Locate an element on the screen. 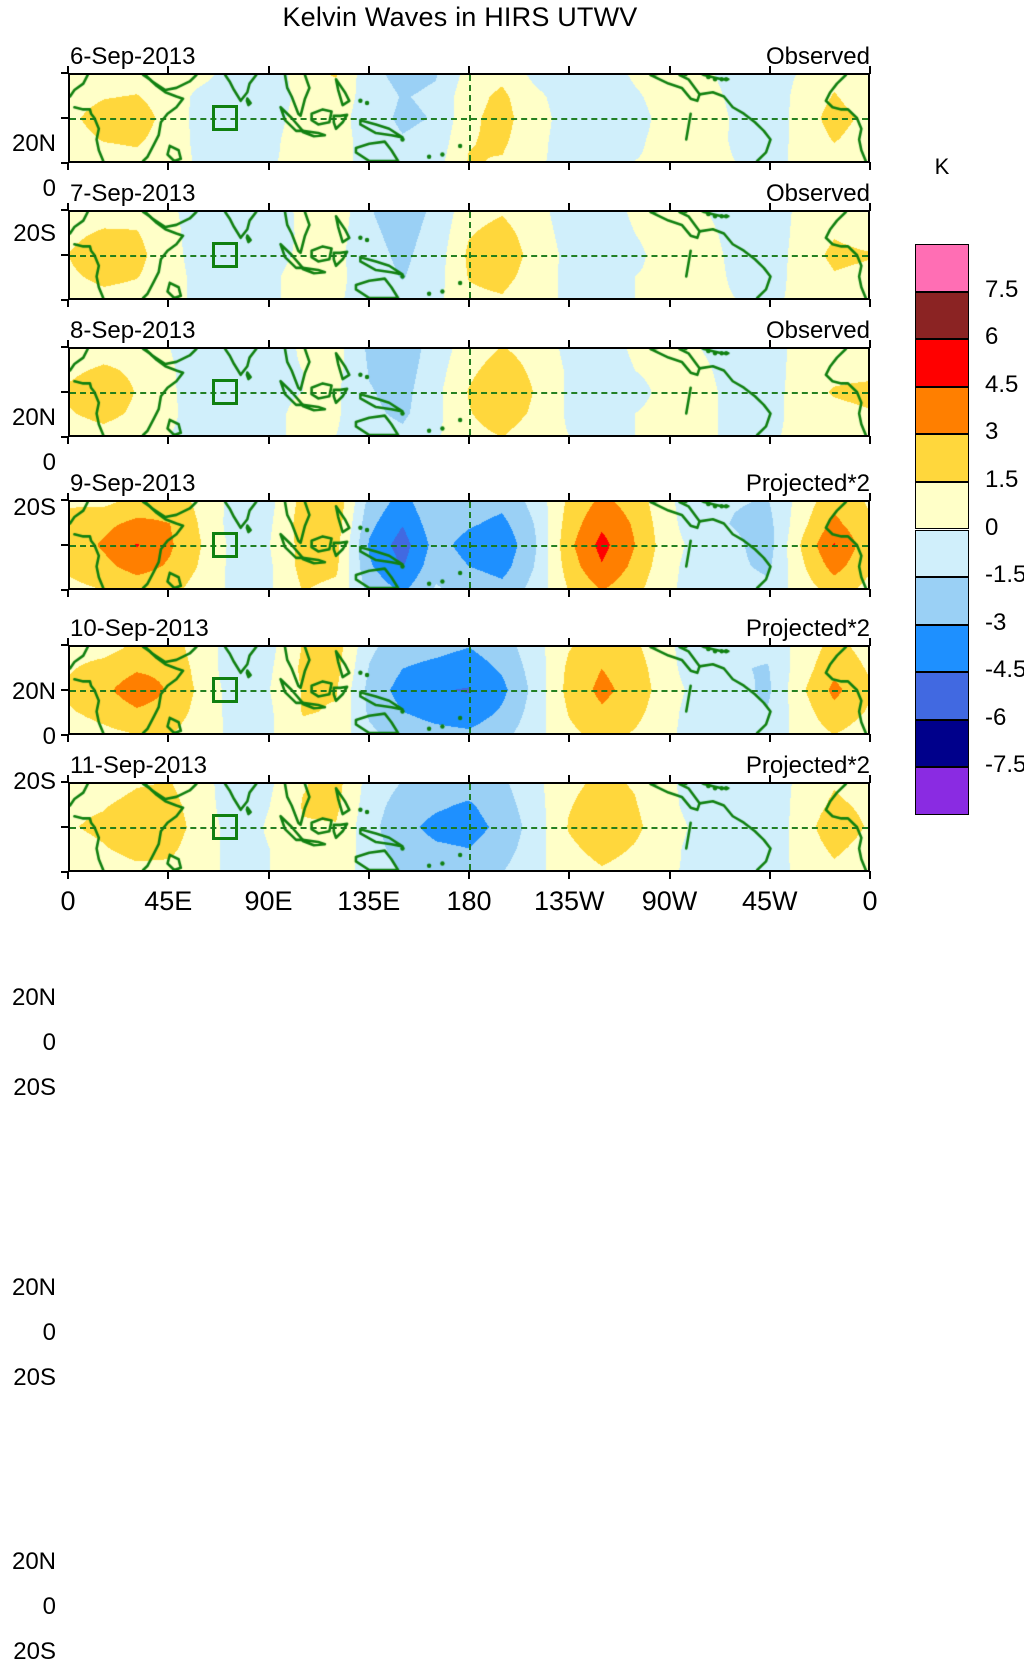  colorbar-tick-label: 0 is located at coordinates (992, 527).